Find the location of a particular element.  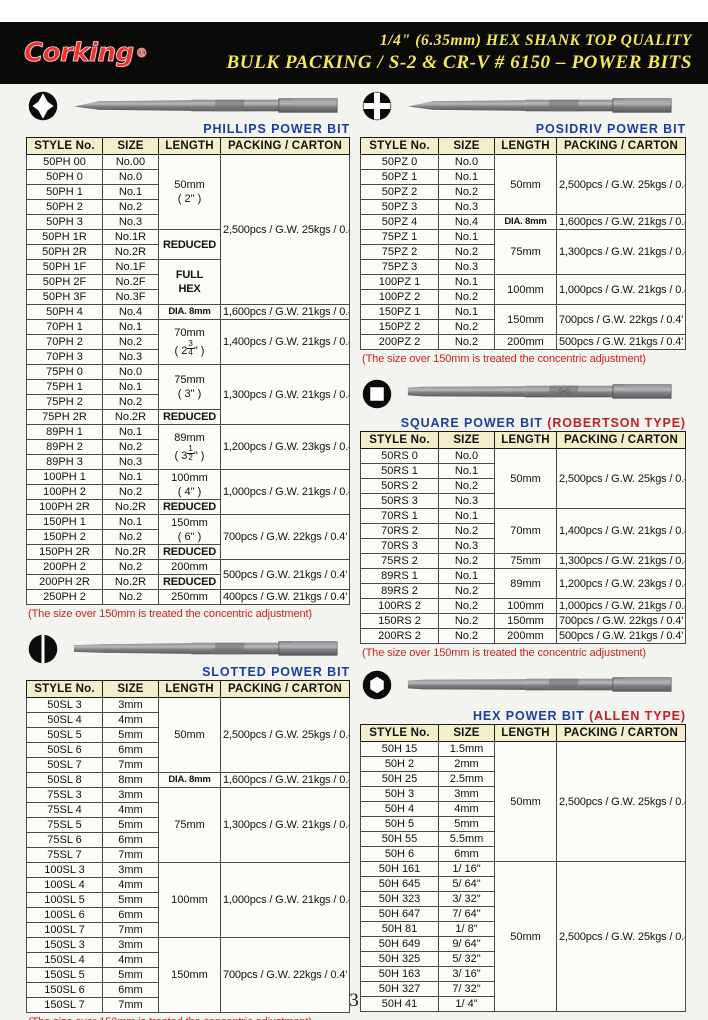

cell-packing: 1,400pcs / G.W. 21kgs / 0.4' is located at coordinates (285, 342).